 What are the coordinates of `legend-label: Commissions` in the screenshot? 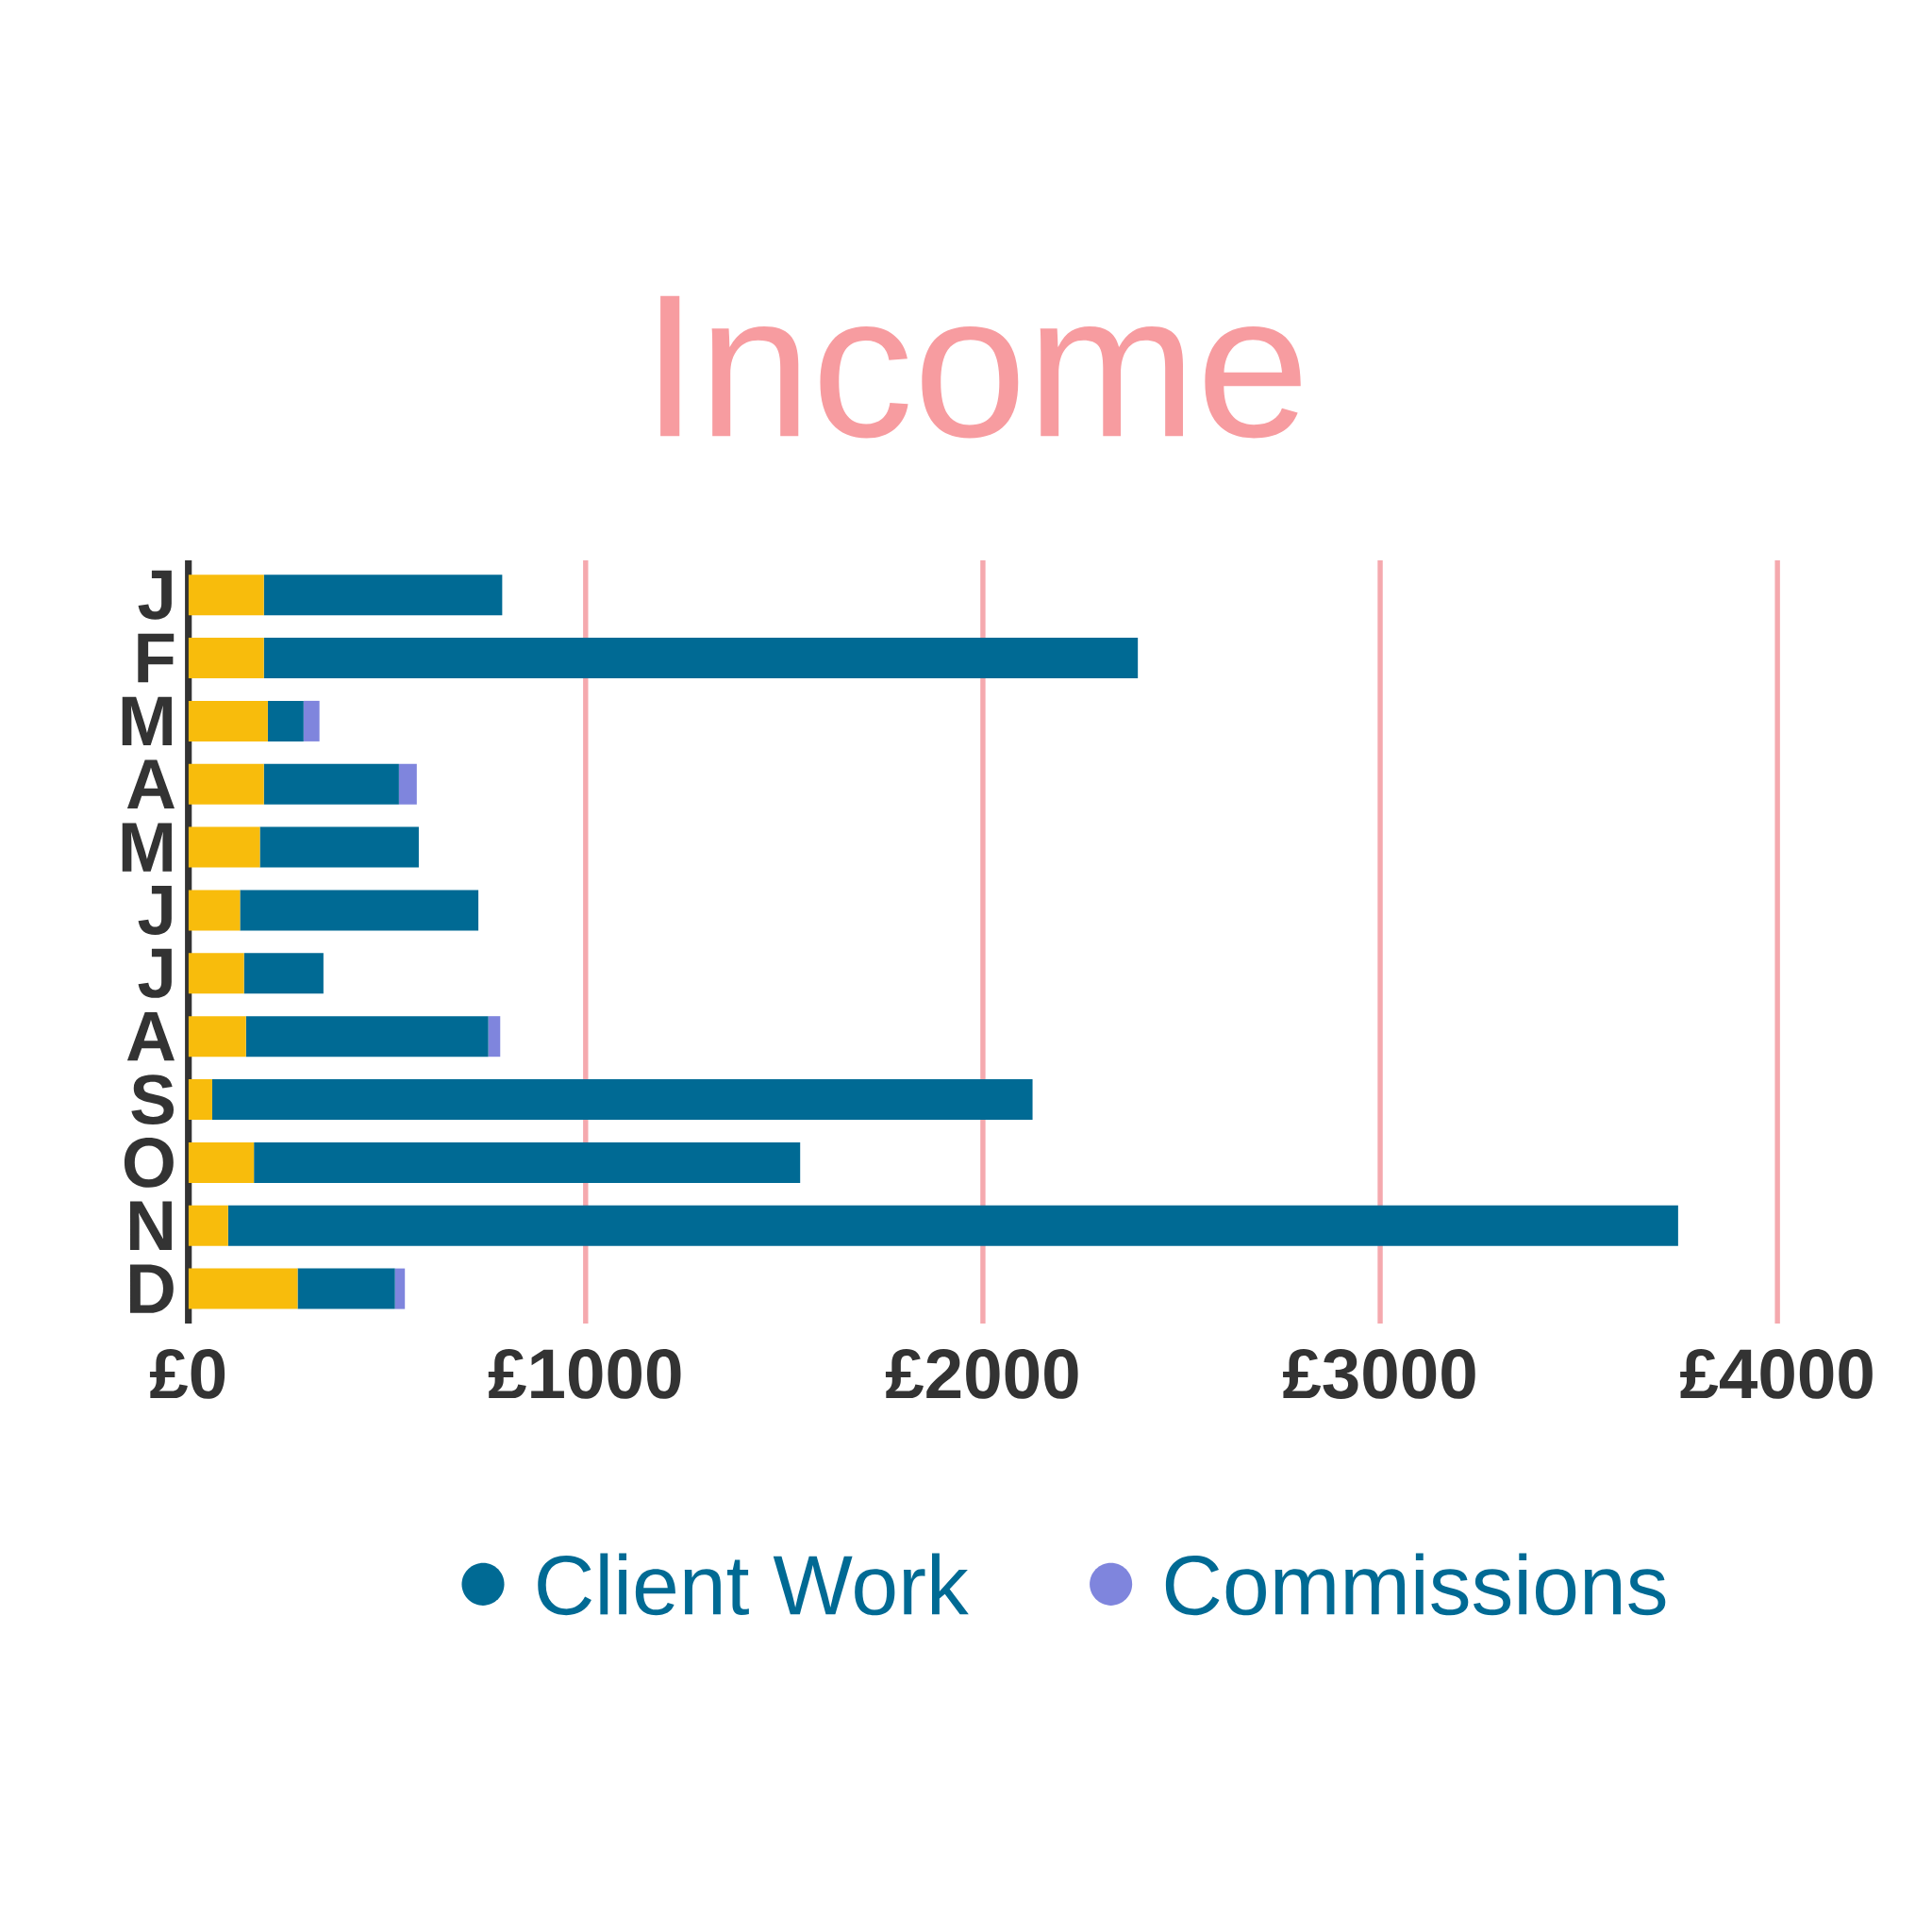 It's located at (1415, 1584).